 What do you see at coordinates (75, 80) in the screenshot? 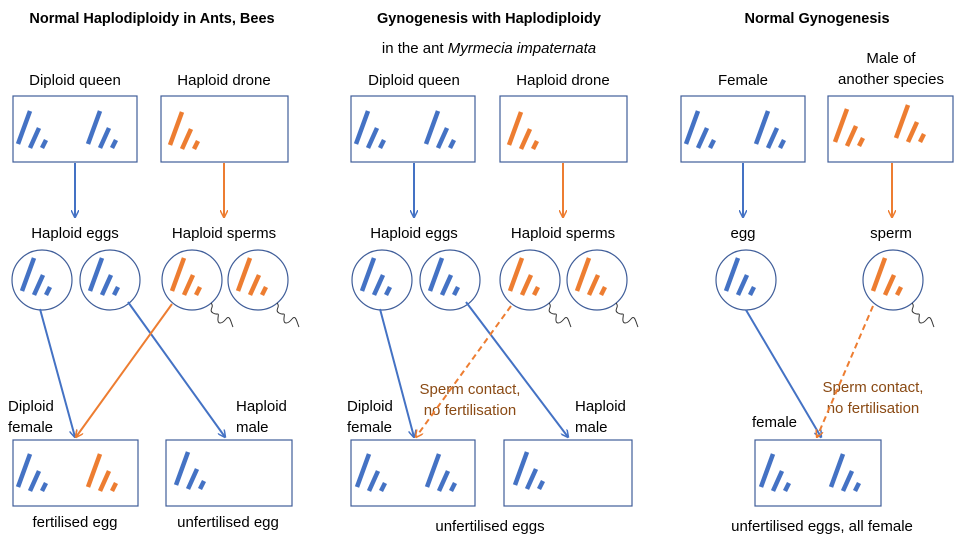
I see `panel1-parent1-label: Diploid queen` at bounding box center [75, 80].